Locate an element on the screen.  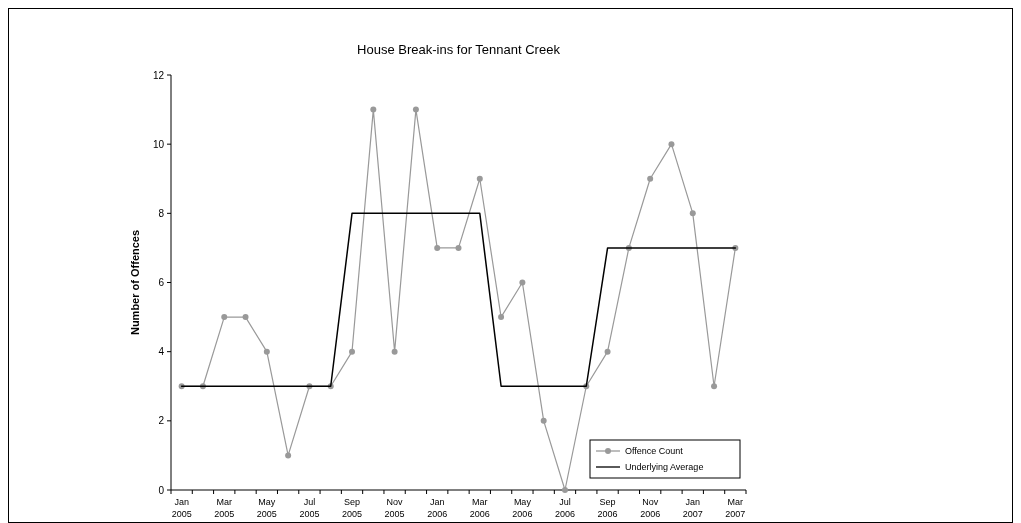
x-tick-label: Jan 2006 is located at coordinates (437, 508).